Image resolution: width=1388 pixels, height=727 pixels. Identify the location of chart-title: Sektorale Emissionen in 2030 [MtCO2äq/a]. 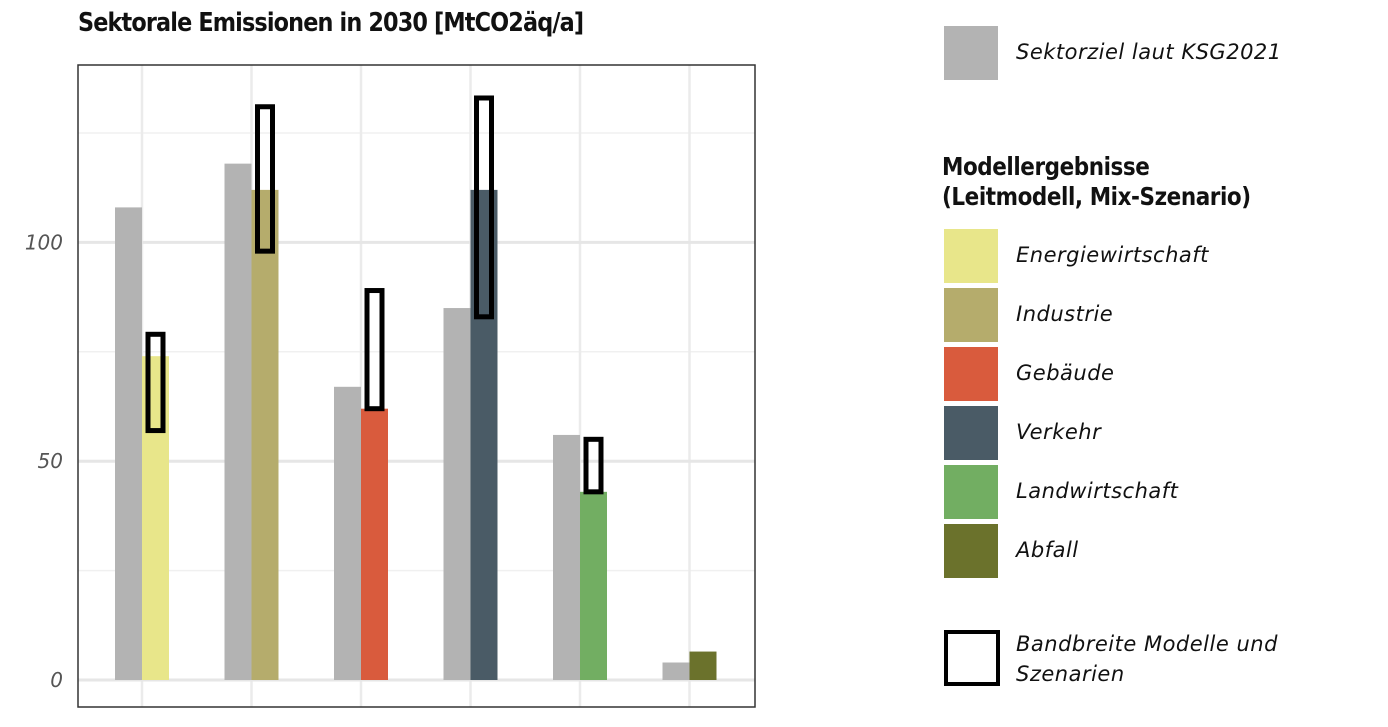
(331, 23).